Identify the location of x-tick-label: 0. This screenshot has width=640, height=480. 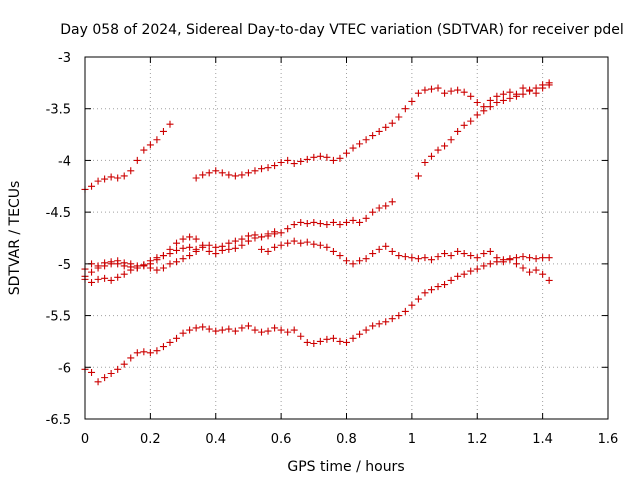
(85, 439).